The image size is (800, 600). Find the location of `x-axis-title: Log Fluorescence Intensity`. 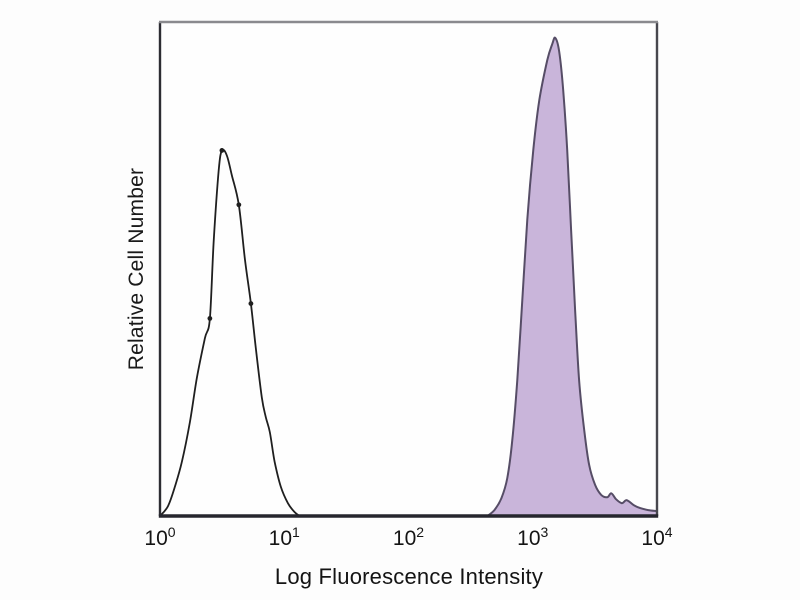

x-axis-title: Log Fluorescence Intensity is located at coordinates (409, 576).